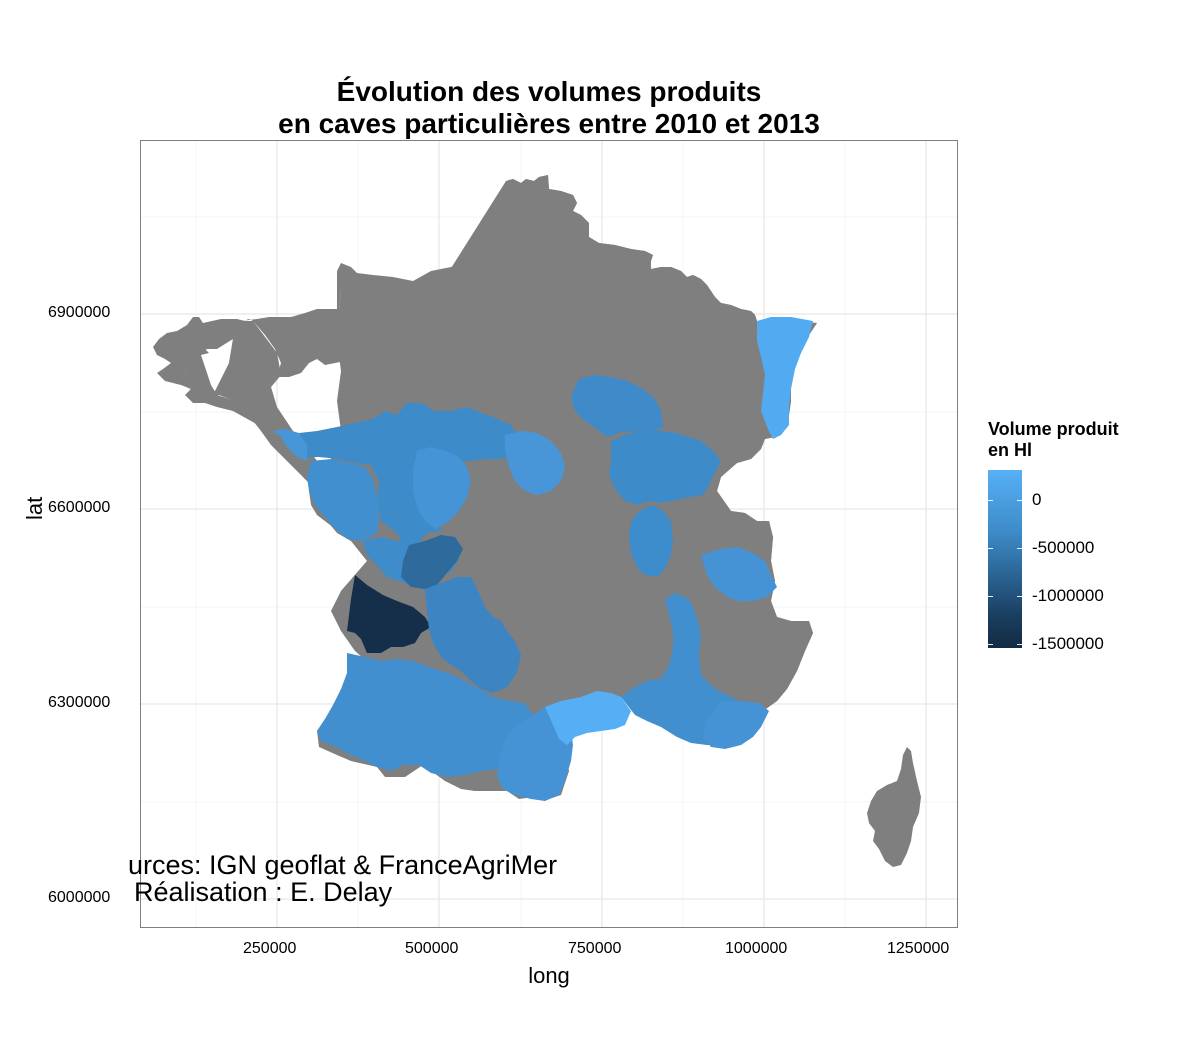 The width and height of the screenshot is (1200, 1050). Describe the element at coordinates (785, 378) in the screenshot. I see `region-alsace` at that location.